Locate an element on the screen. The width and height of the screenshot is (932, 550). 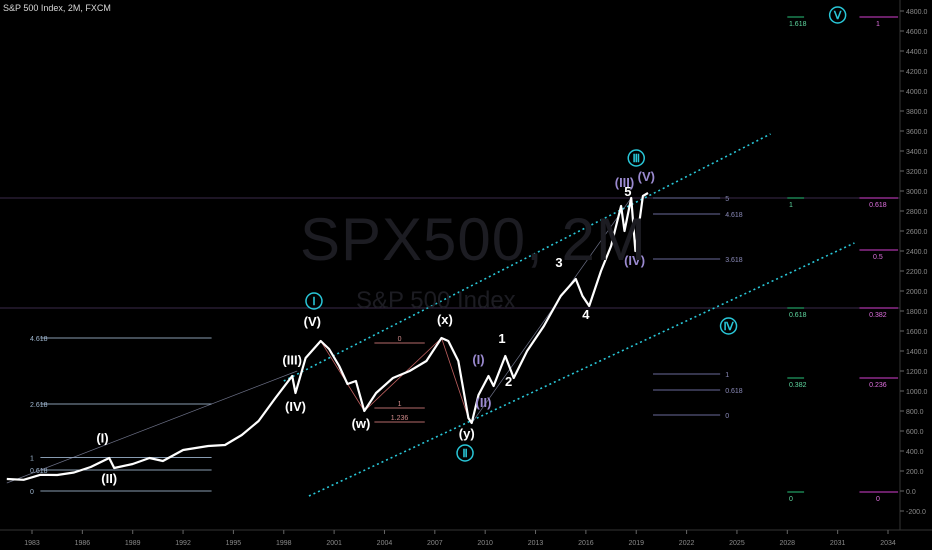
y-tick-label: 2200.0 is located at coordinates (917, 272).